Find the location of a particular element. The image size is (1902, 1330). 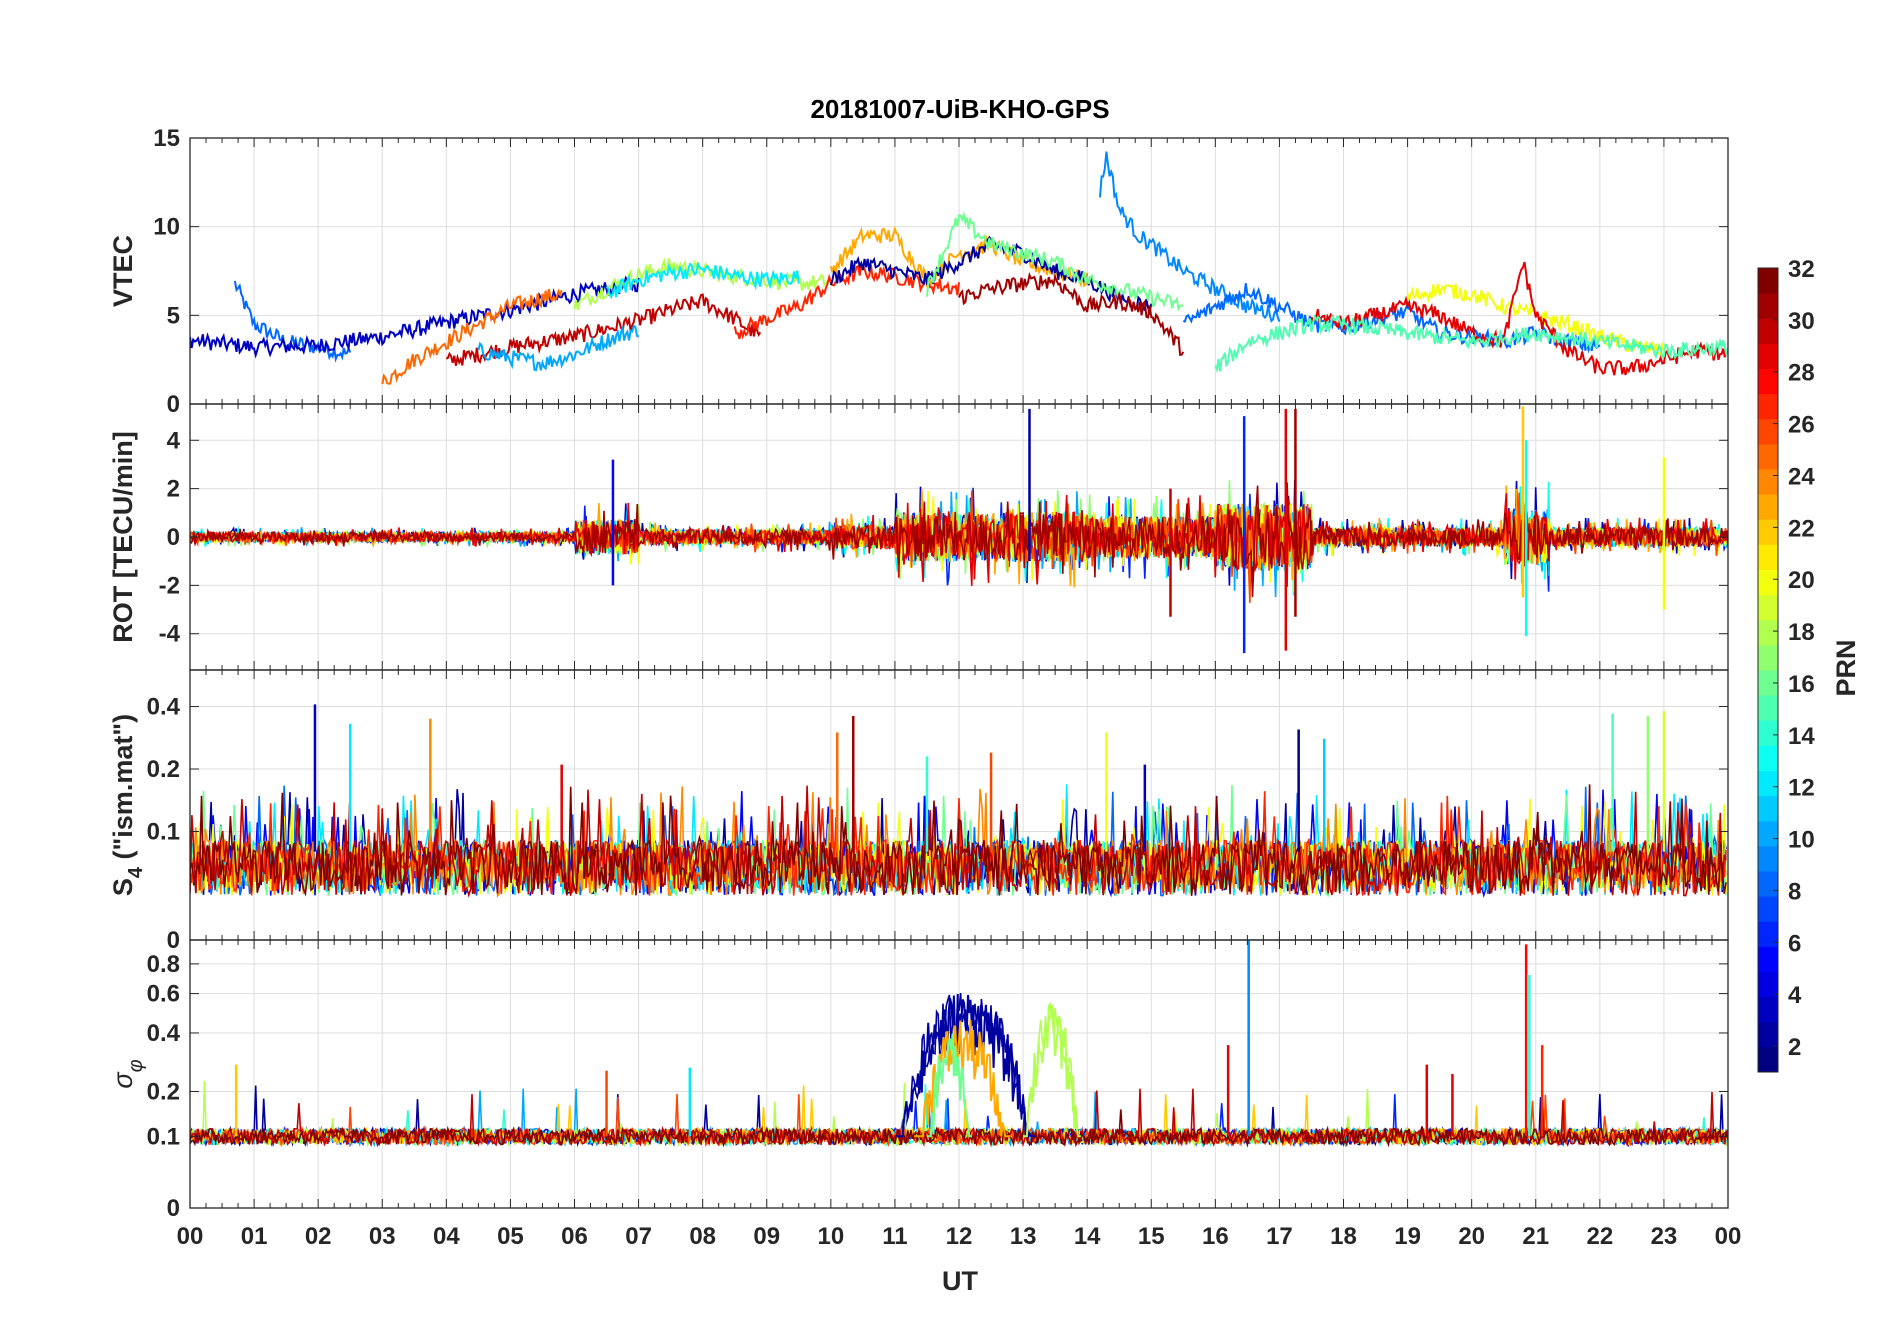

colorbar-frame is located at coordinates (1768, 670).